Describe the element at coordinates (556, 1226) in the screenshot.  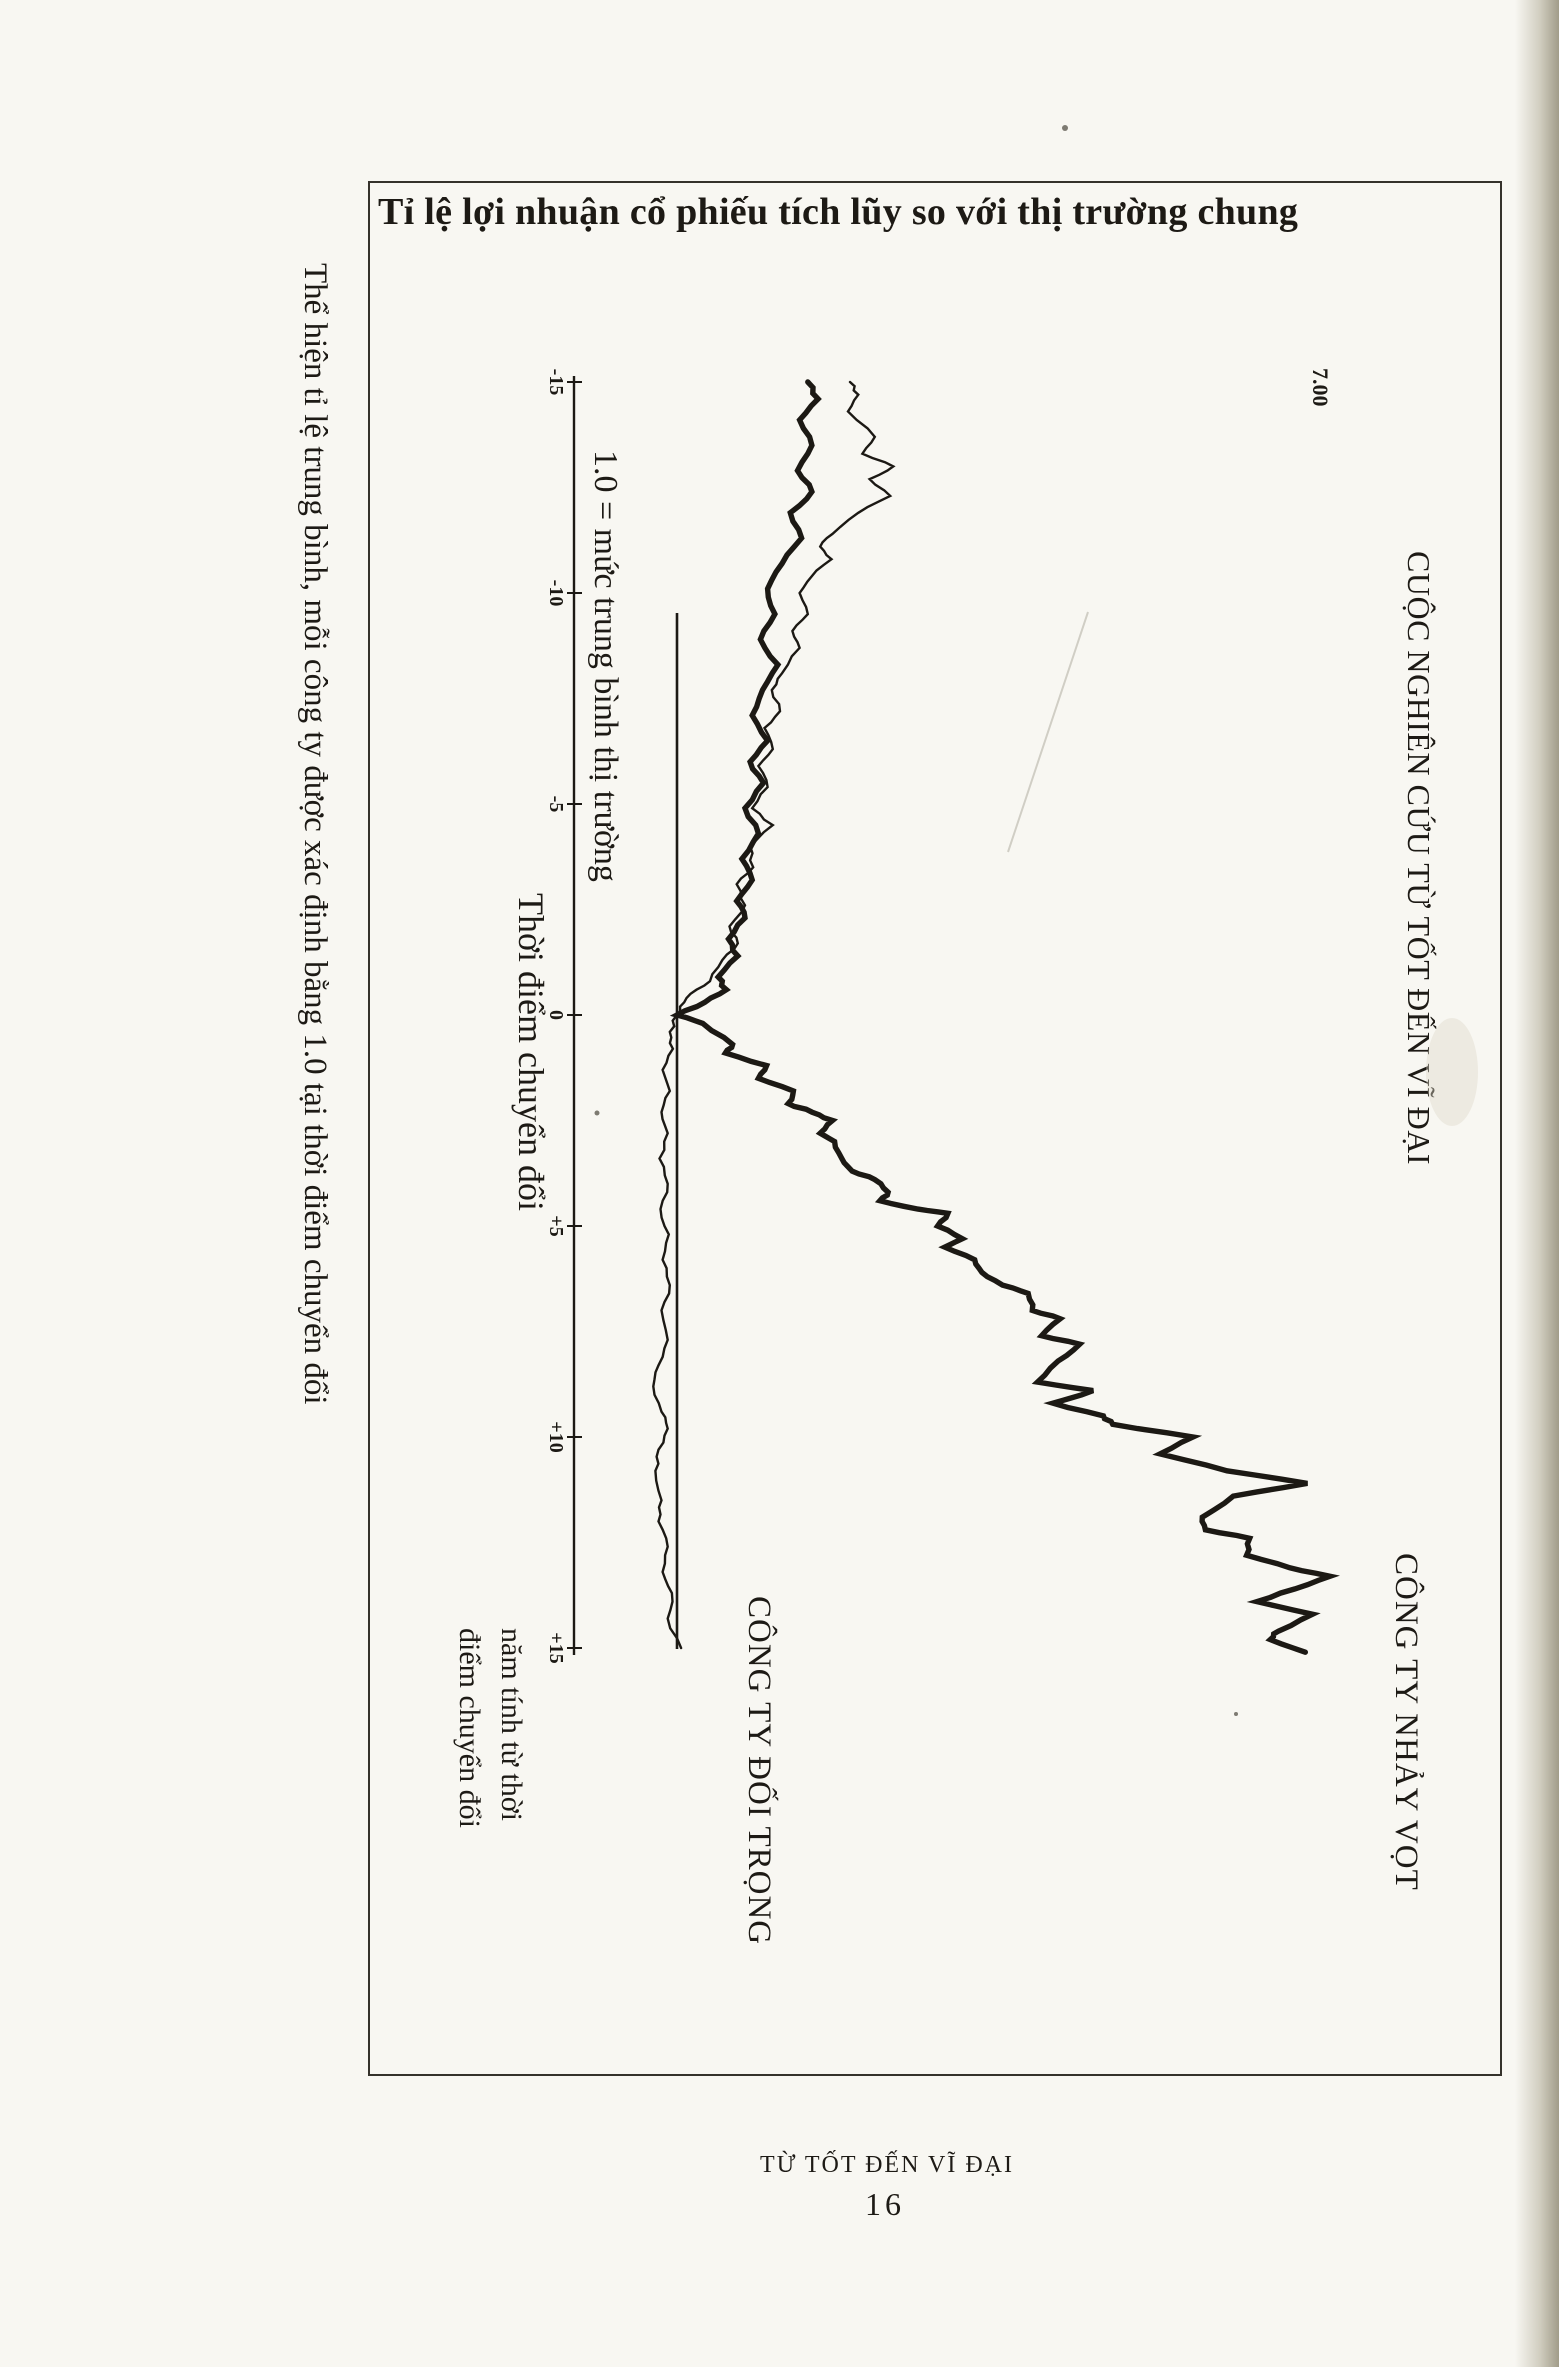
I see `axis-tick-label: +5` at that location.